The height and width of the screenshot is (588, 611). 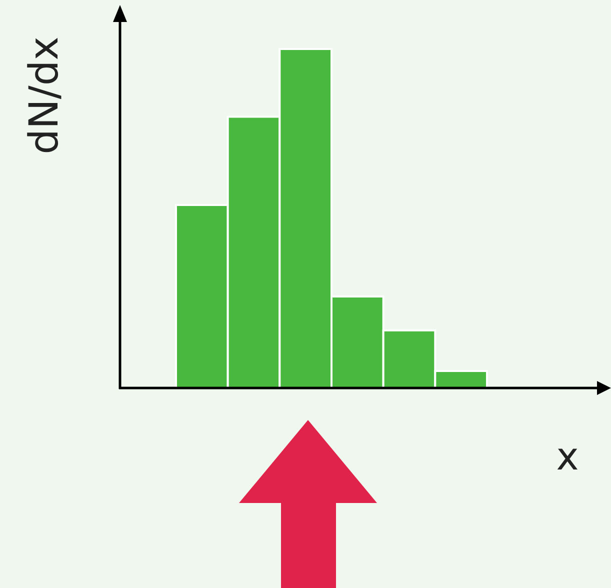 What do you see at coordinates (567, 456) in the screenshot?
I see `x-axis-title: x` at bounding box center [567, 456].